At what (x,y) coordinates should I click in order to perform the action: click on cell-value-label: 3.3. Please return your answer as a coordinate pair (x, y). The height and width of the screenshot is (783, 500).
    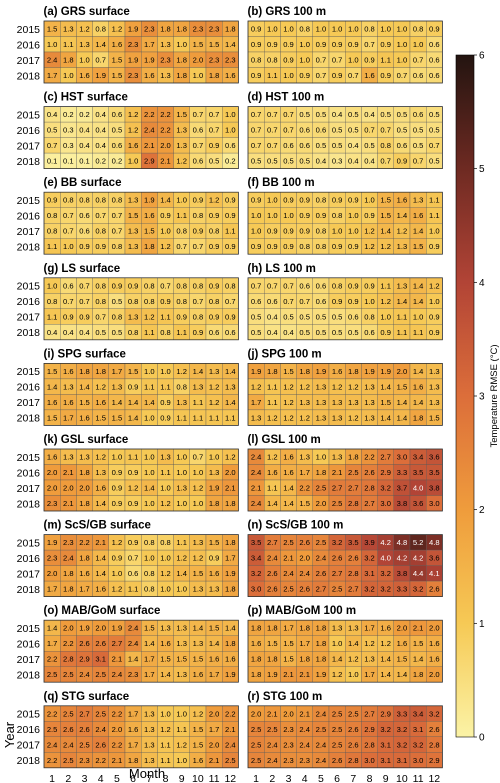
    Looking at the image, I should click on (402, 713).